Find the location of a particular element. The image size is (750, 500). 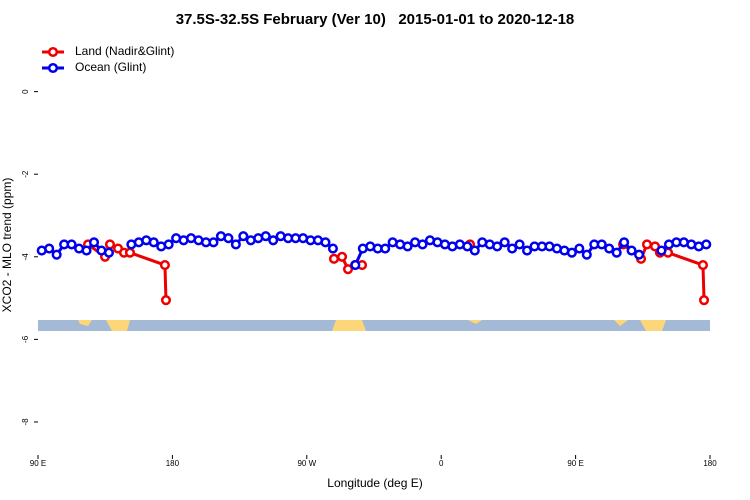

ocean-strip is located at coordinates (374, 325).